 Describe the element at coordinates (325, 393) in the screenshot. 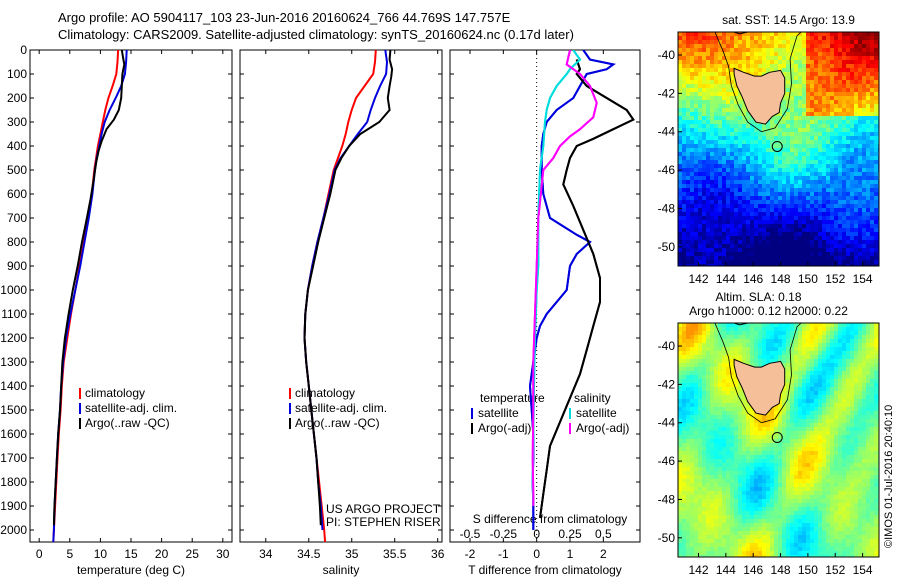

I see `legend-label: climatology` at that location.